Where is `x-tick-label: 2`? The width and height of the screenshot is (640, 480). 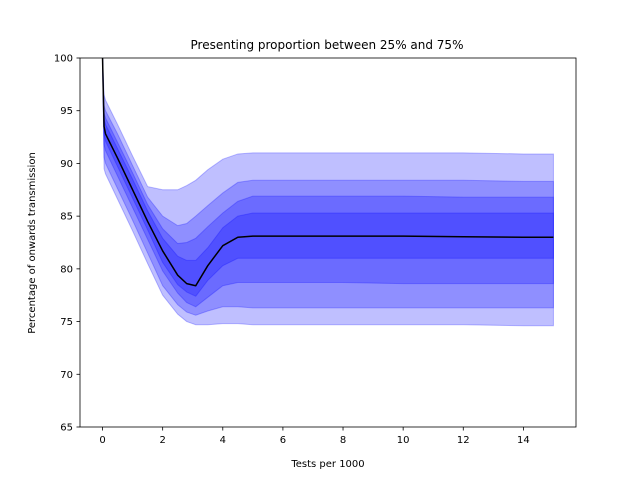 x-tick-label: 2 is located at coordinates (162, 440).